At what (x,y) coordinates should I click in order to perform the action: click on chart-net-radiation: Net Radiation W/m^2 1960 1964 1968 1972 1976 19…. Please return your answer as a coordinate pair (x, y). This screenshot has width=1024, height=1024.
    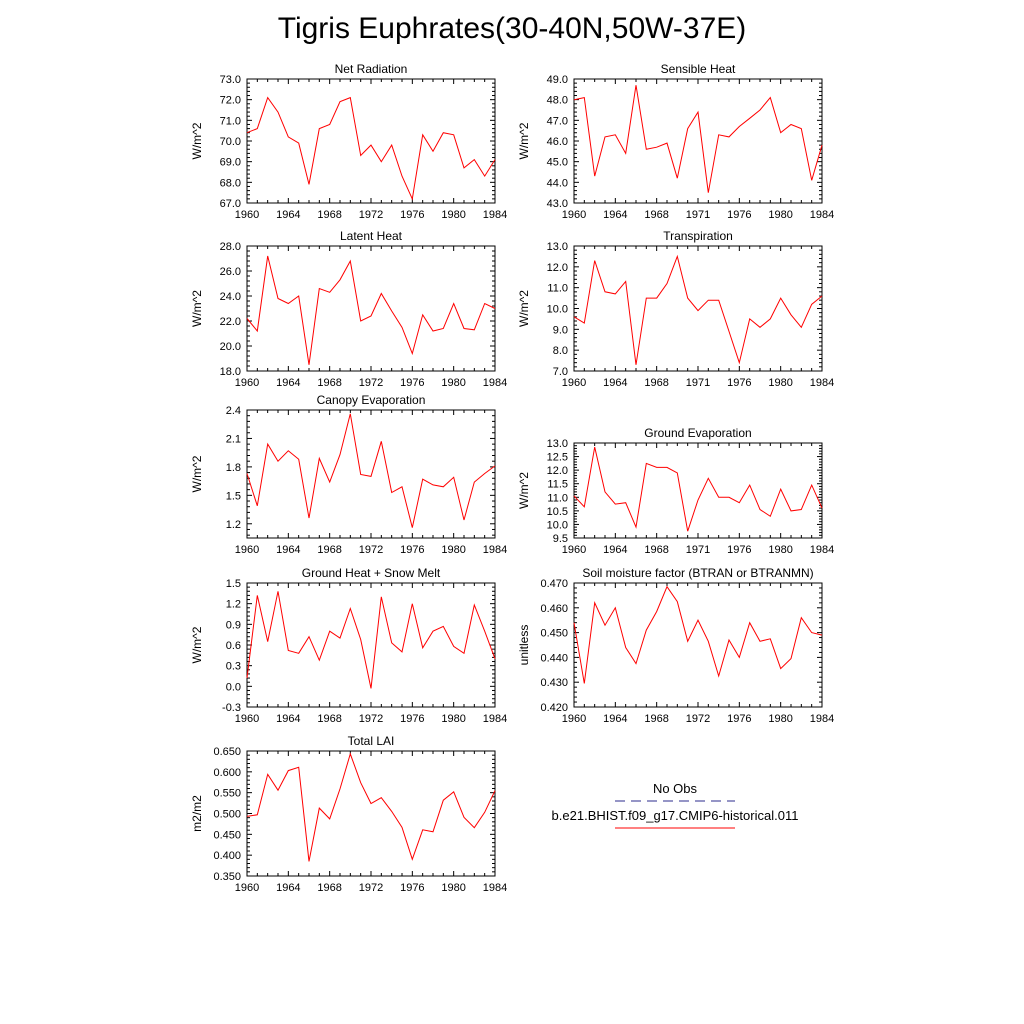
    Looking at the image, I should click on (348, 141).